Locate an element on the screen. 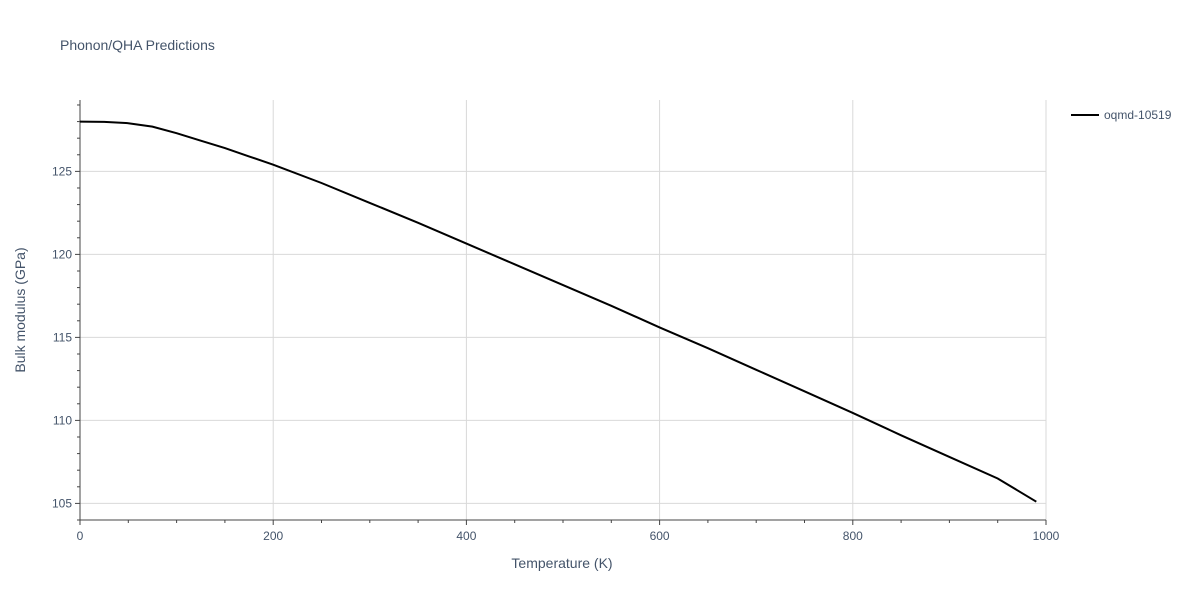 This screenshot has height=600, width=1200. x-tick-label: 200 is located at coordinates (273, 536).